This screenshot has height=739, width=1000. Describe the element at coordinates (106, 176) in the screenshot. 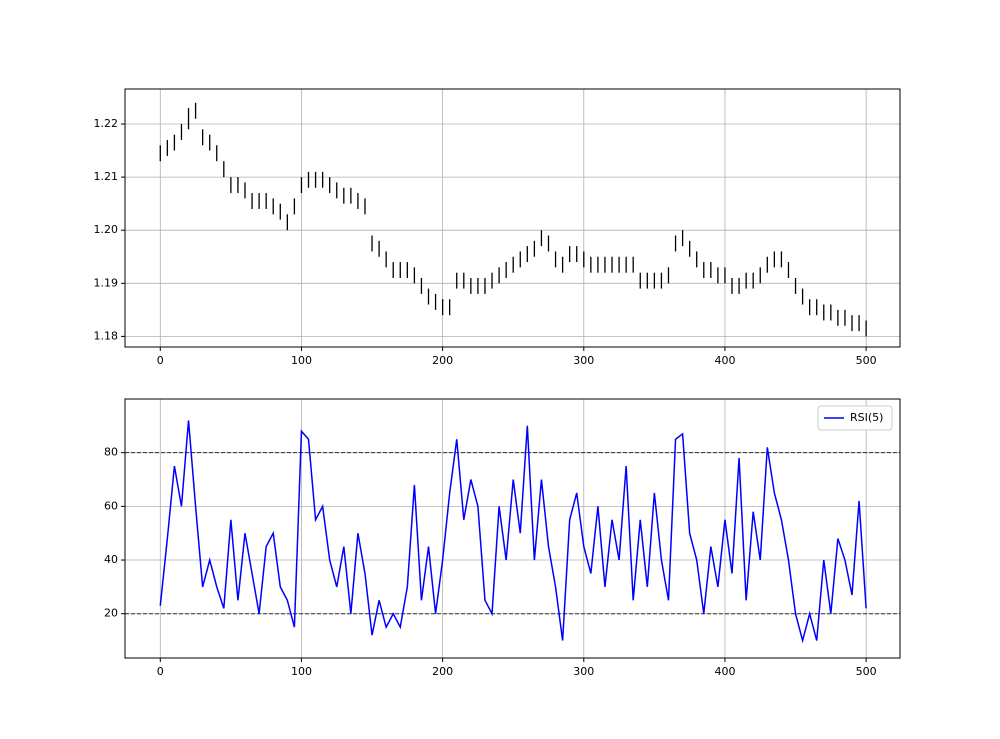

I see `y-tick-label: 1.21` at that location.